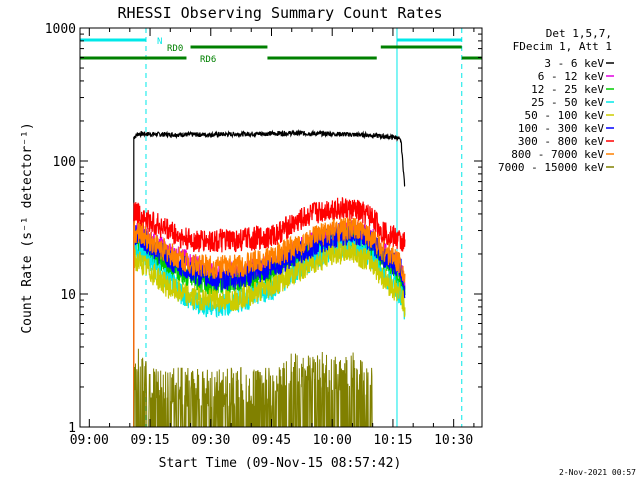  I want to click on y-tick-label: 100, so click(64, 162).